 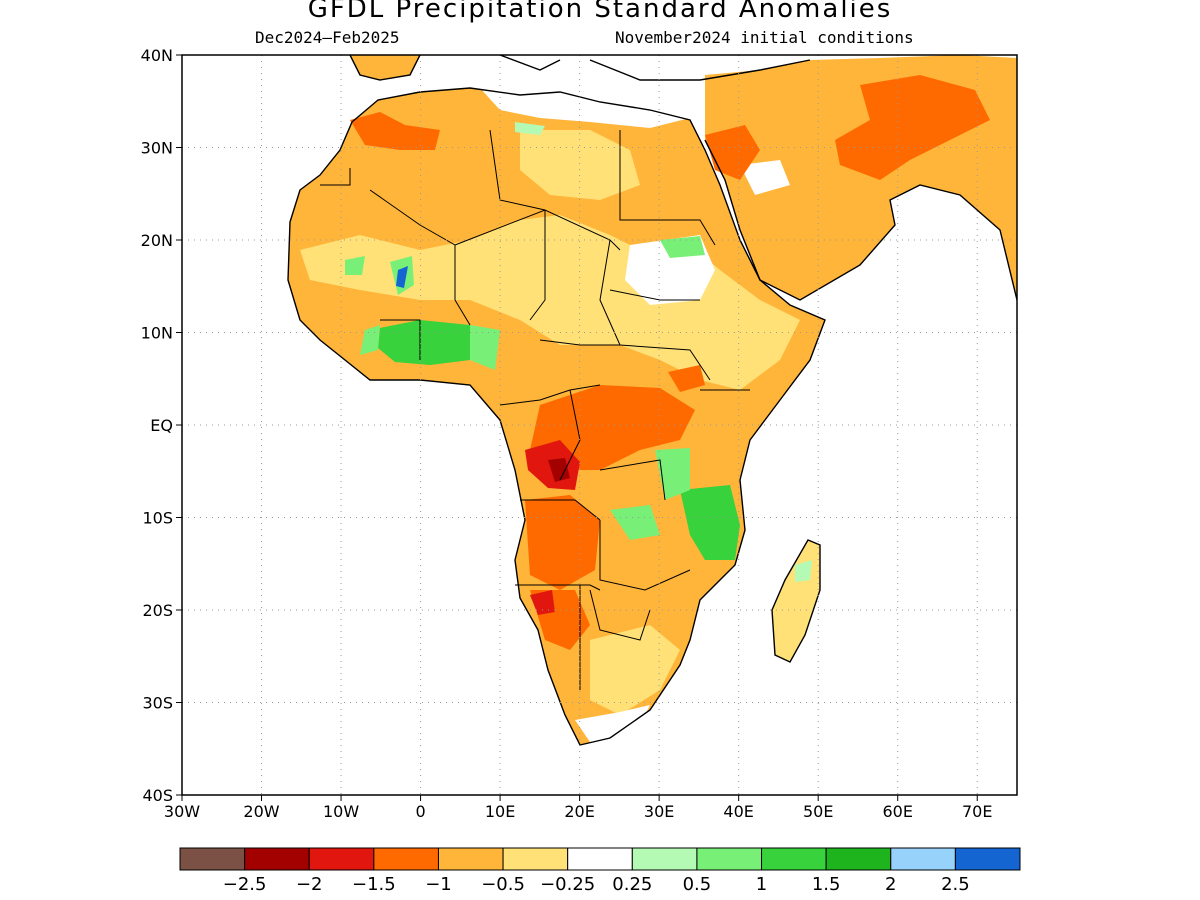 I want to click on anomaly-neutral-med, so click(x=585, y=108).